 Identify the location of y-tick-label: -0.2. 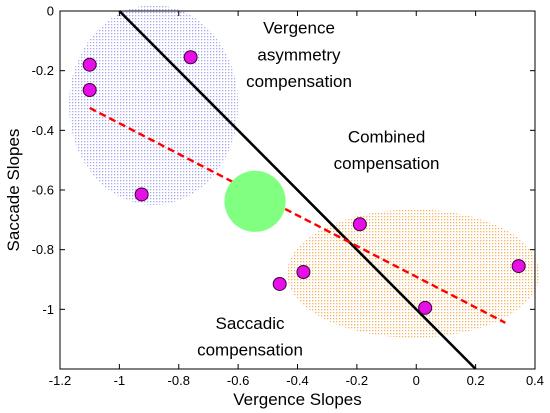
(43, 70).